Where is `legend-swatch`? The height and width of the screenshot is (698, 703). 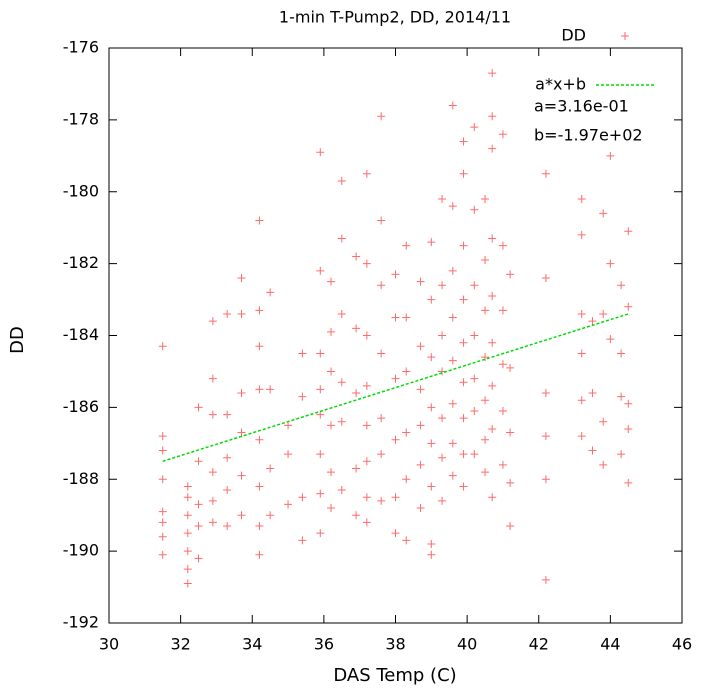 legend-swatch is located at coordinates (625, 36).